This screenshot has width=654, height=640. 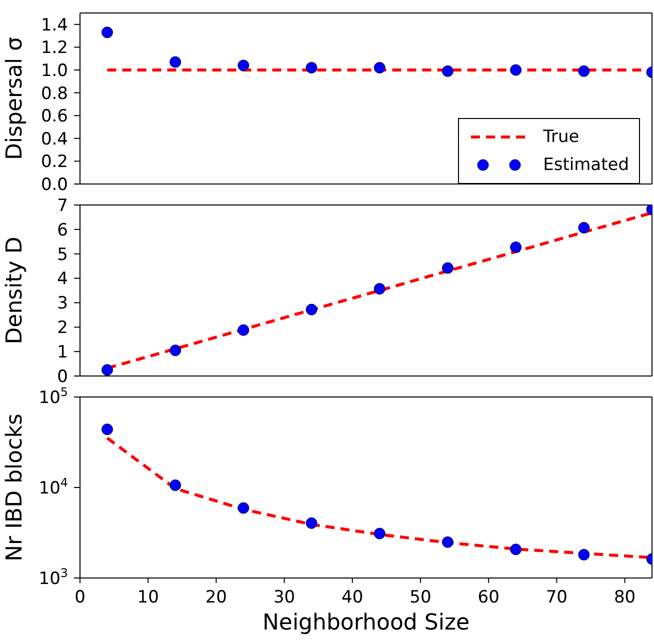 What do you see at coordinates (62, 230) in the screenshot?
I see `y-tick-label: 6` at bounding box center [62, 230].